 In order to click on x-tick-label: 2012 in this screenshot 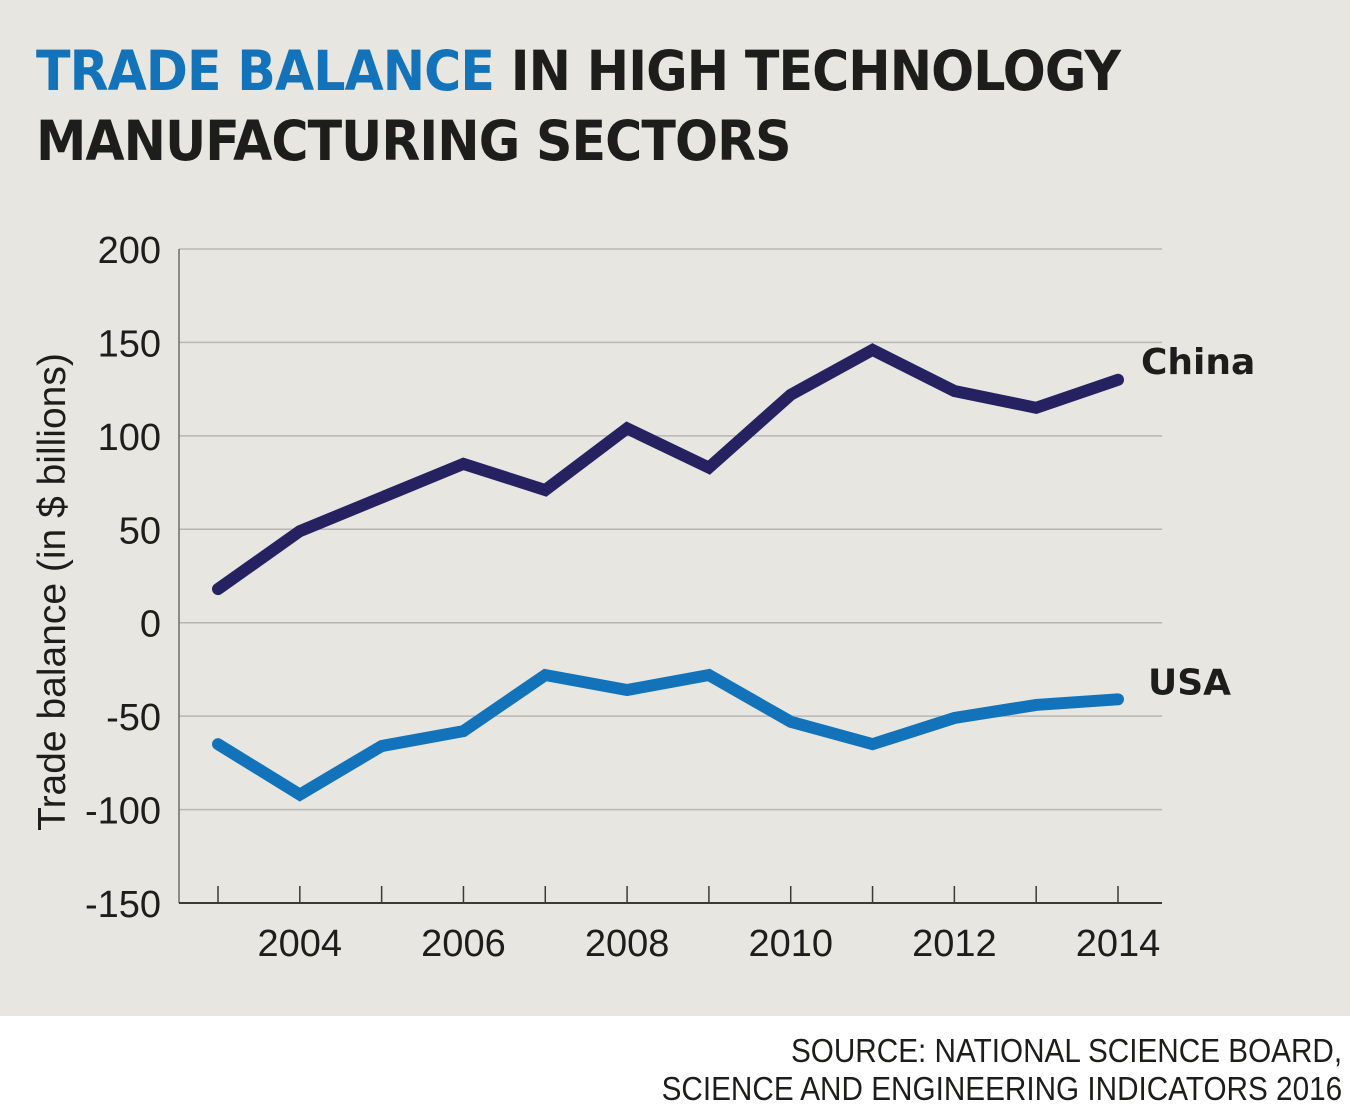, I will do `click(954, 944)`.